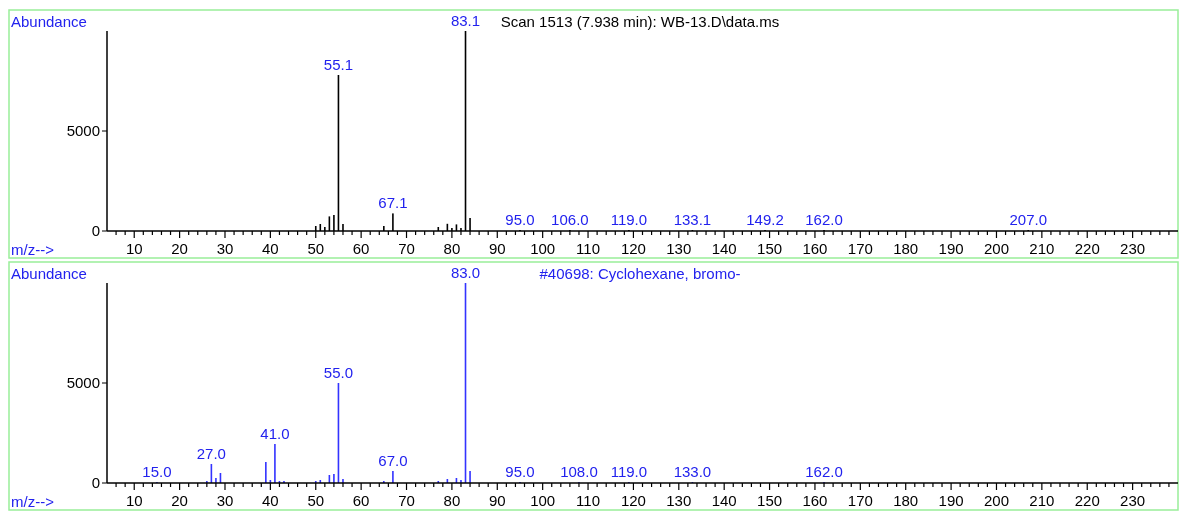 This screenshot has width=1181, height=514. What do you see at coordinates (465, 20) in the screenshot?
I see `annotation: 83.1` at bounding box center [465, 20].